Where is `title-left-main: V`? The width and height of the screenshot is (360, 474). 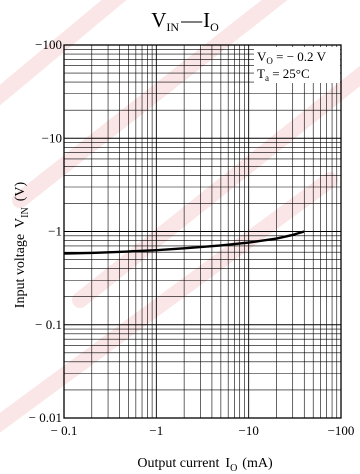 title-left-main: V is located at coordinates (158, 20).